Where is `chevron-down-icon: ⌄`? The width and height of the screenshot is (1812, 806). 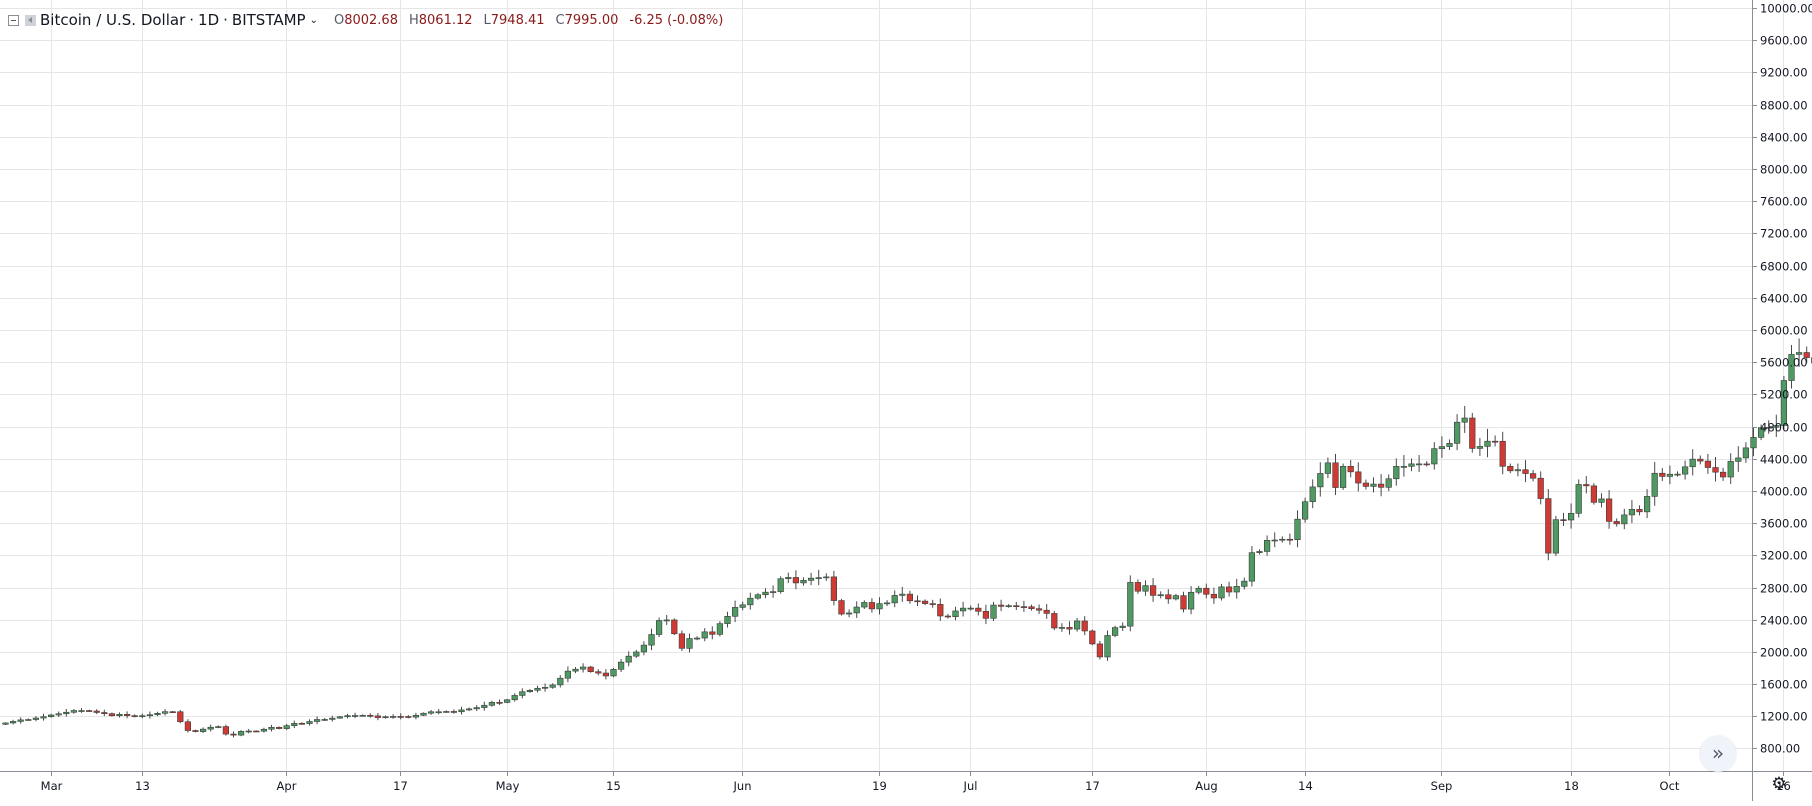 chevron-down-icon: ⌄ is located at coordinates (314, 20).